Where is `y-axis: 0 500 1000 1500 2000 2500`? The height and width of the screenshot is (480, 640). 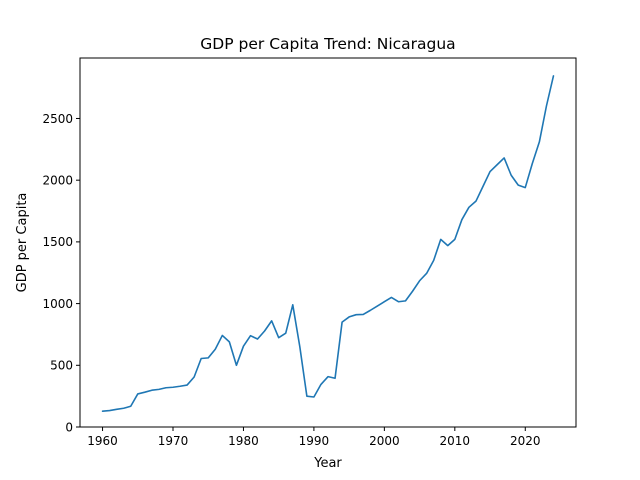 y-axis: 0 500 1000 1500 2000 2500 is located at coordinates (61, 273).